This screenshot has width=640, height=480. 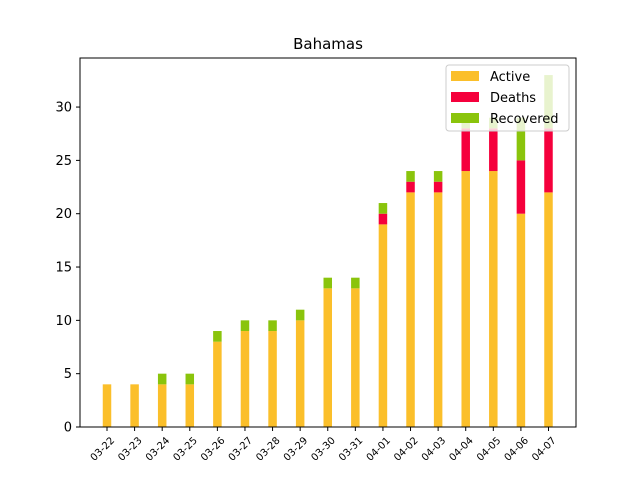 What do you see at coordinates (63, 161) in the screenshot?
I see `y-tick-label: 25` at bounding box center [63, 161].